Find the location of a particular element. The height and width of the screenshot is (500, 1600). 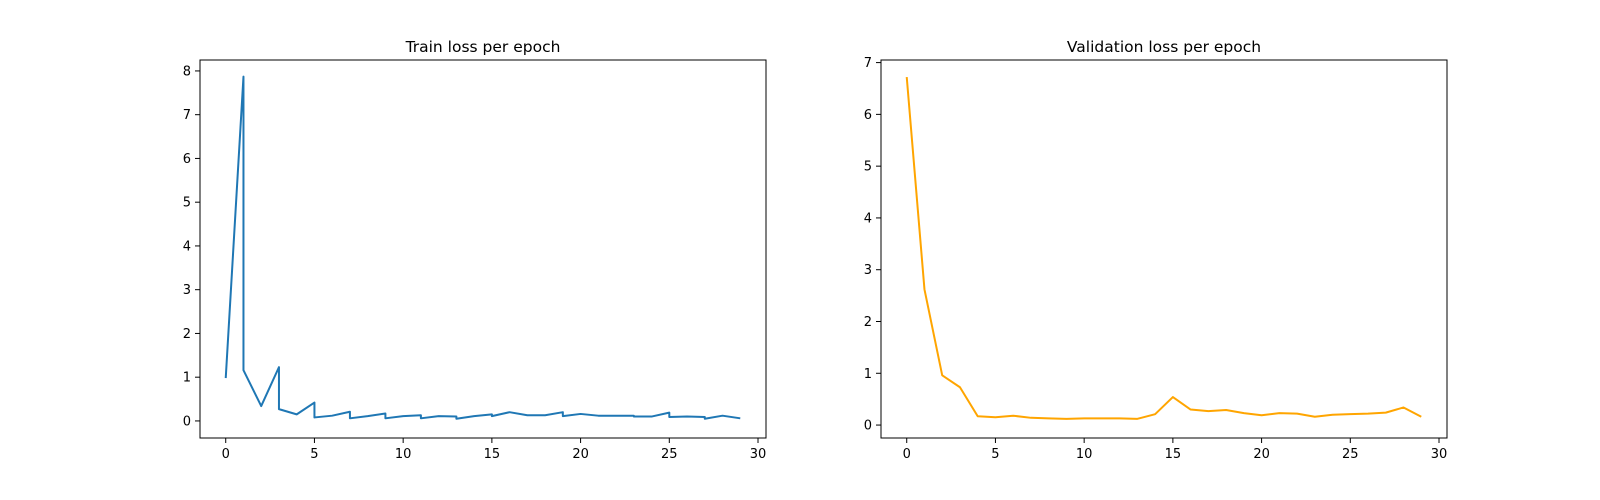

train-loss-y-tick-label: 7 is located at coordinates (187, 115).